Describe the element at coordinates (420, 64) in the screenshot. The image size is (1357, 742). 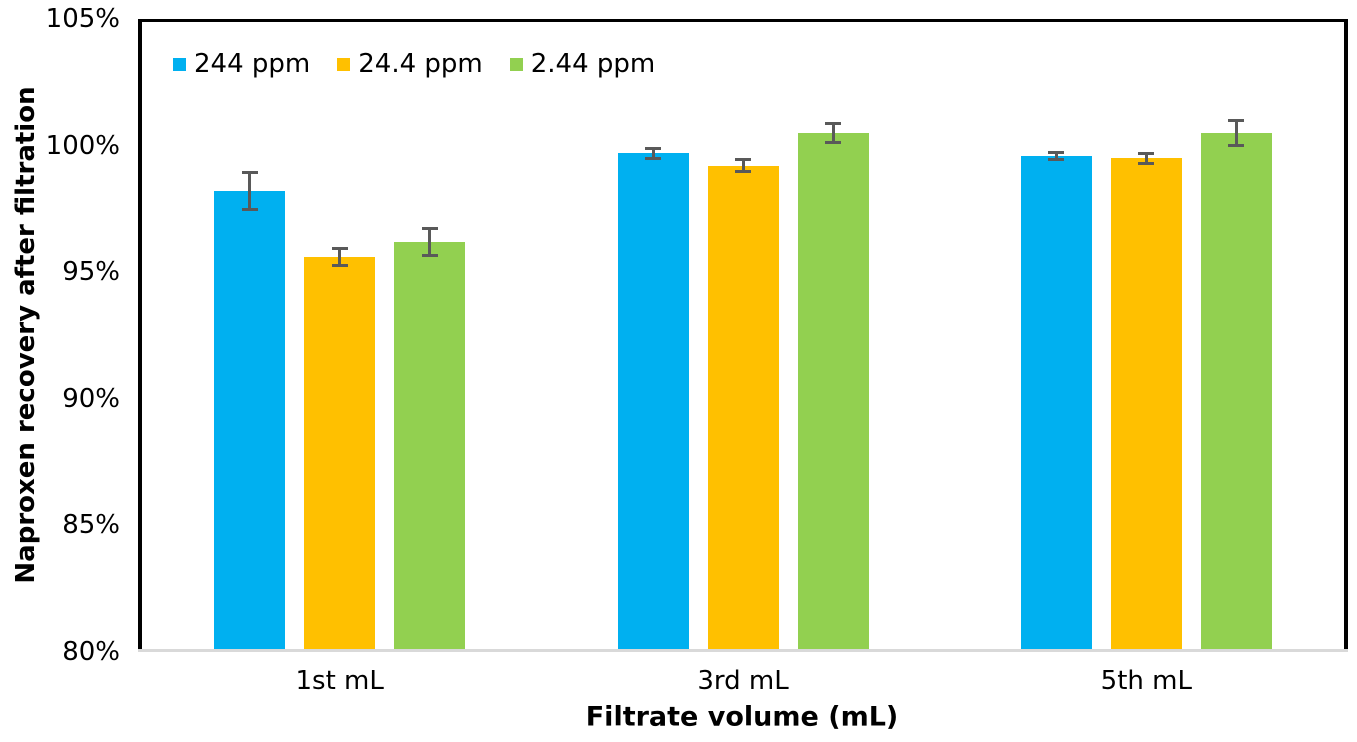
I see `legend-label: 24.4 ppm` at that location.